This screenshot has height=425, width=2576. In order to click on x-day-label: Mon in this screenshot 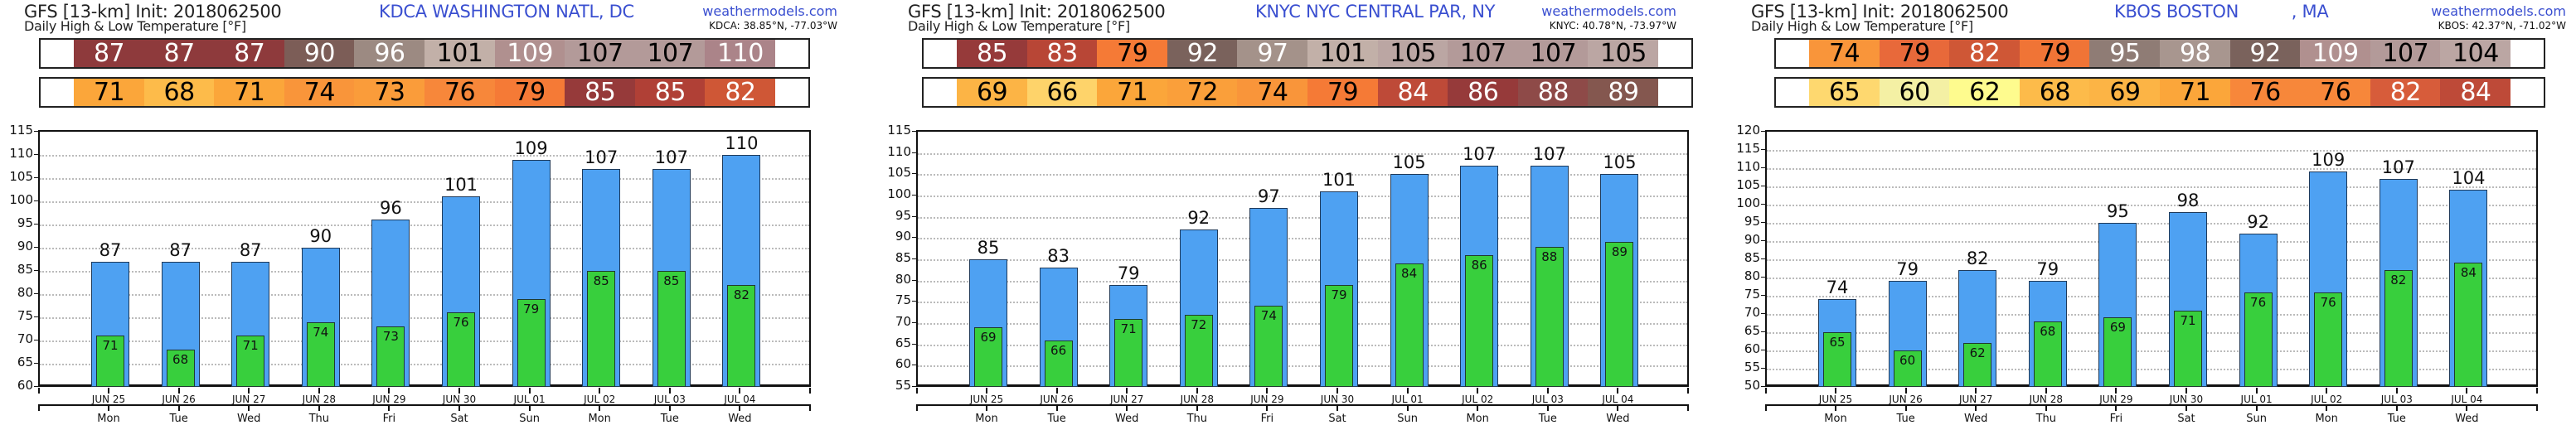, I will do `click(1835, 419)`.